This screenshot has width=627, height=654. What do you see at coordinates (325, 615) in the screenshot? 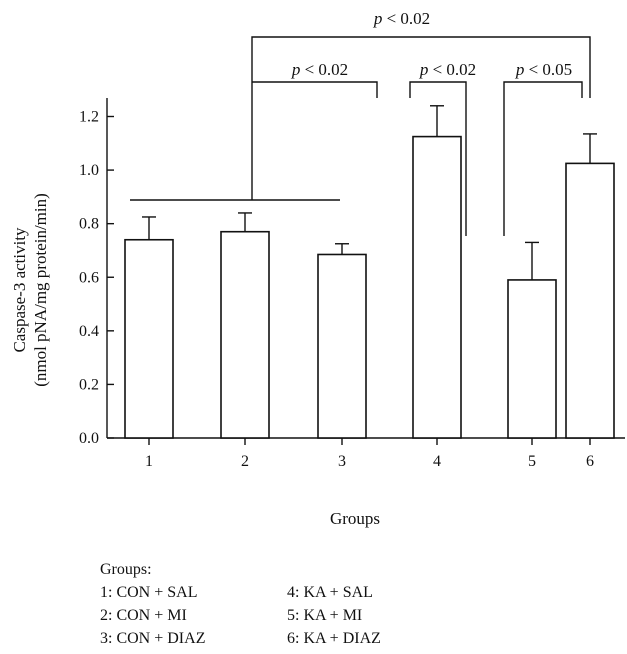
I see `legend-item: 5: KA + MI` at bounding box center [325, 615].